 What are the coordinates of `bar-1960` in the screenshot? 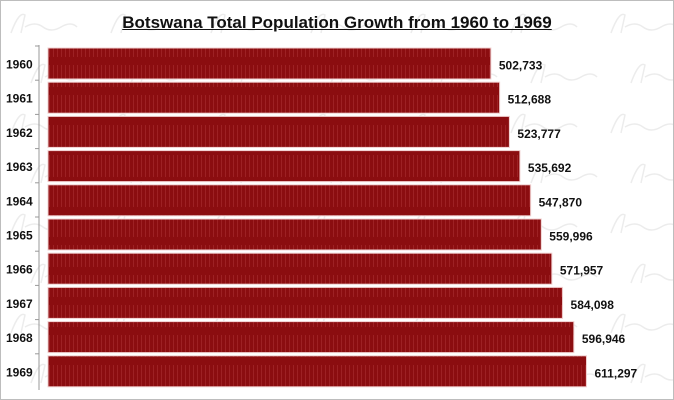 It's located at (269, 63).